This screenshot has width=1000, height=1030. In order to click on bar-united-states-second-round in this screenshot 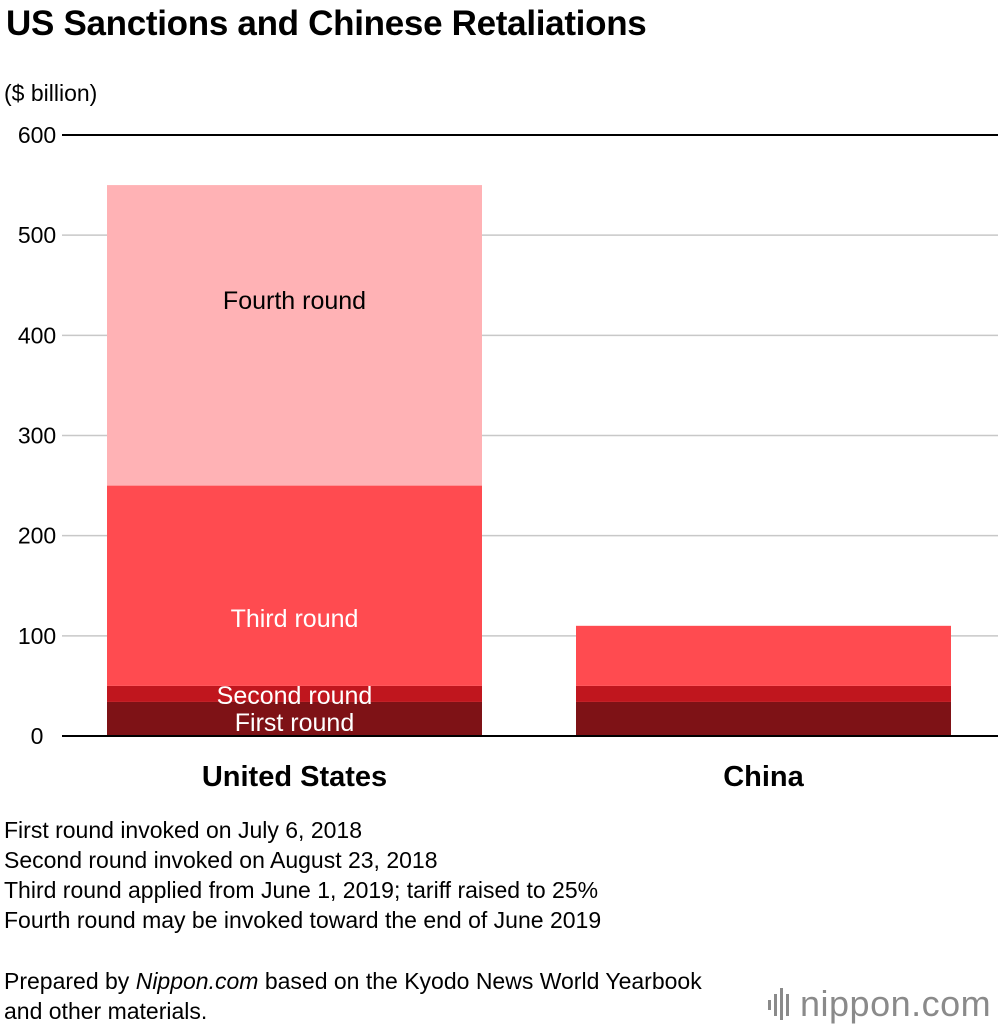, I will do `click(294, 693)`.